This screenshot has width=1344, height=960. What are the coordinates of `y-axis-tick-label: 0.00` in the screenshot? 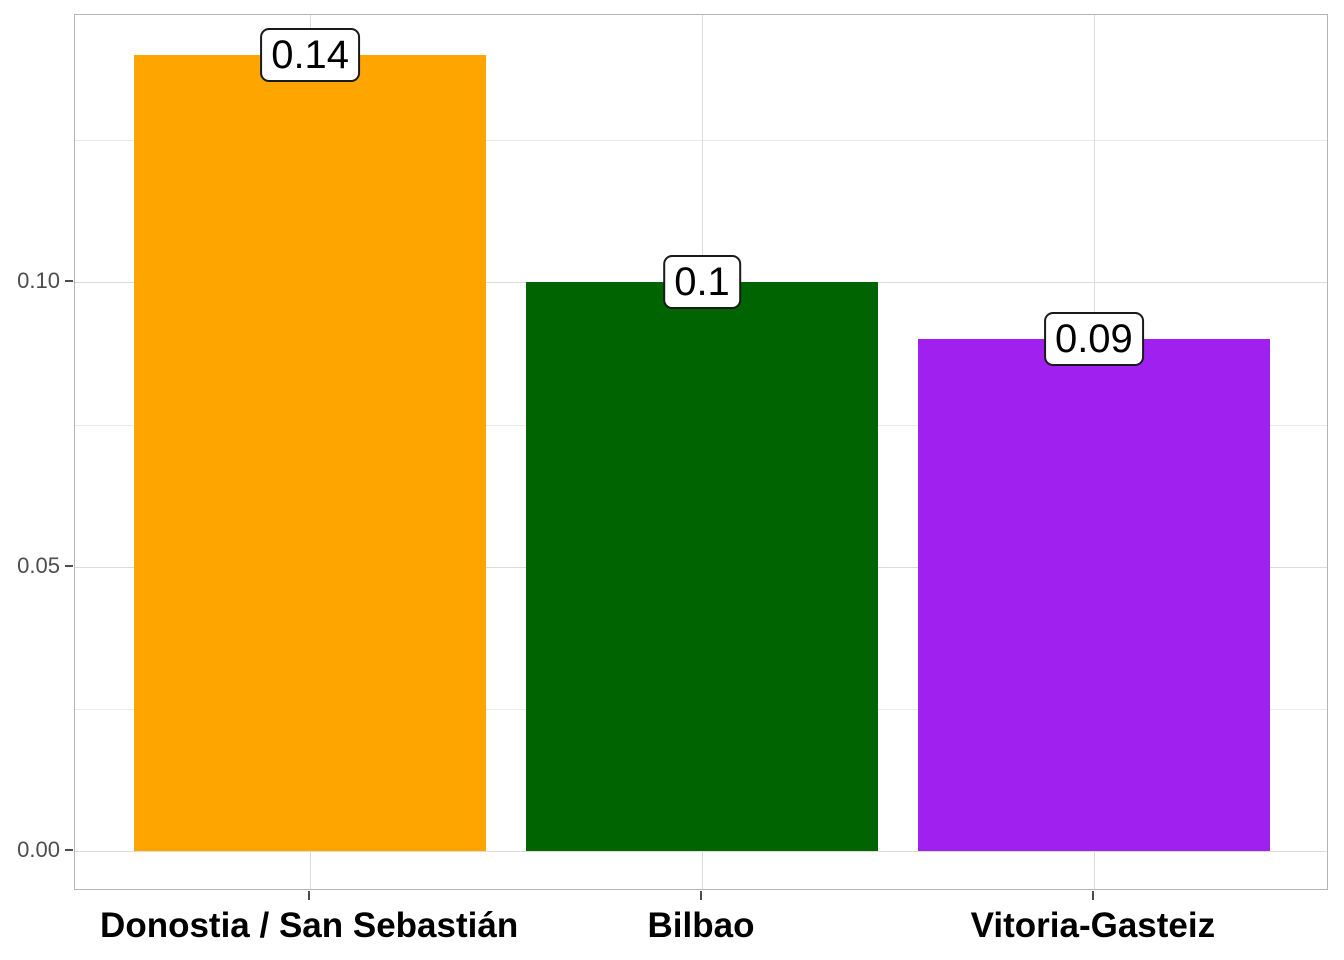 It's located at (38, 850).